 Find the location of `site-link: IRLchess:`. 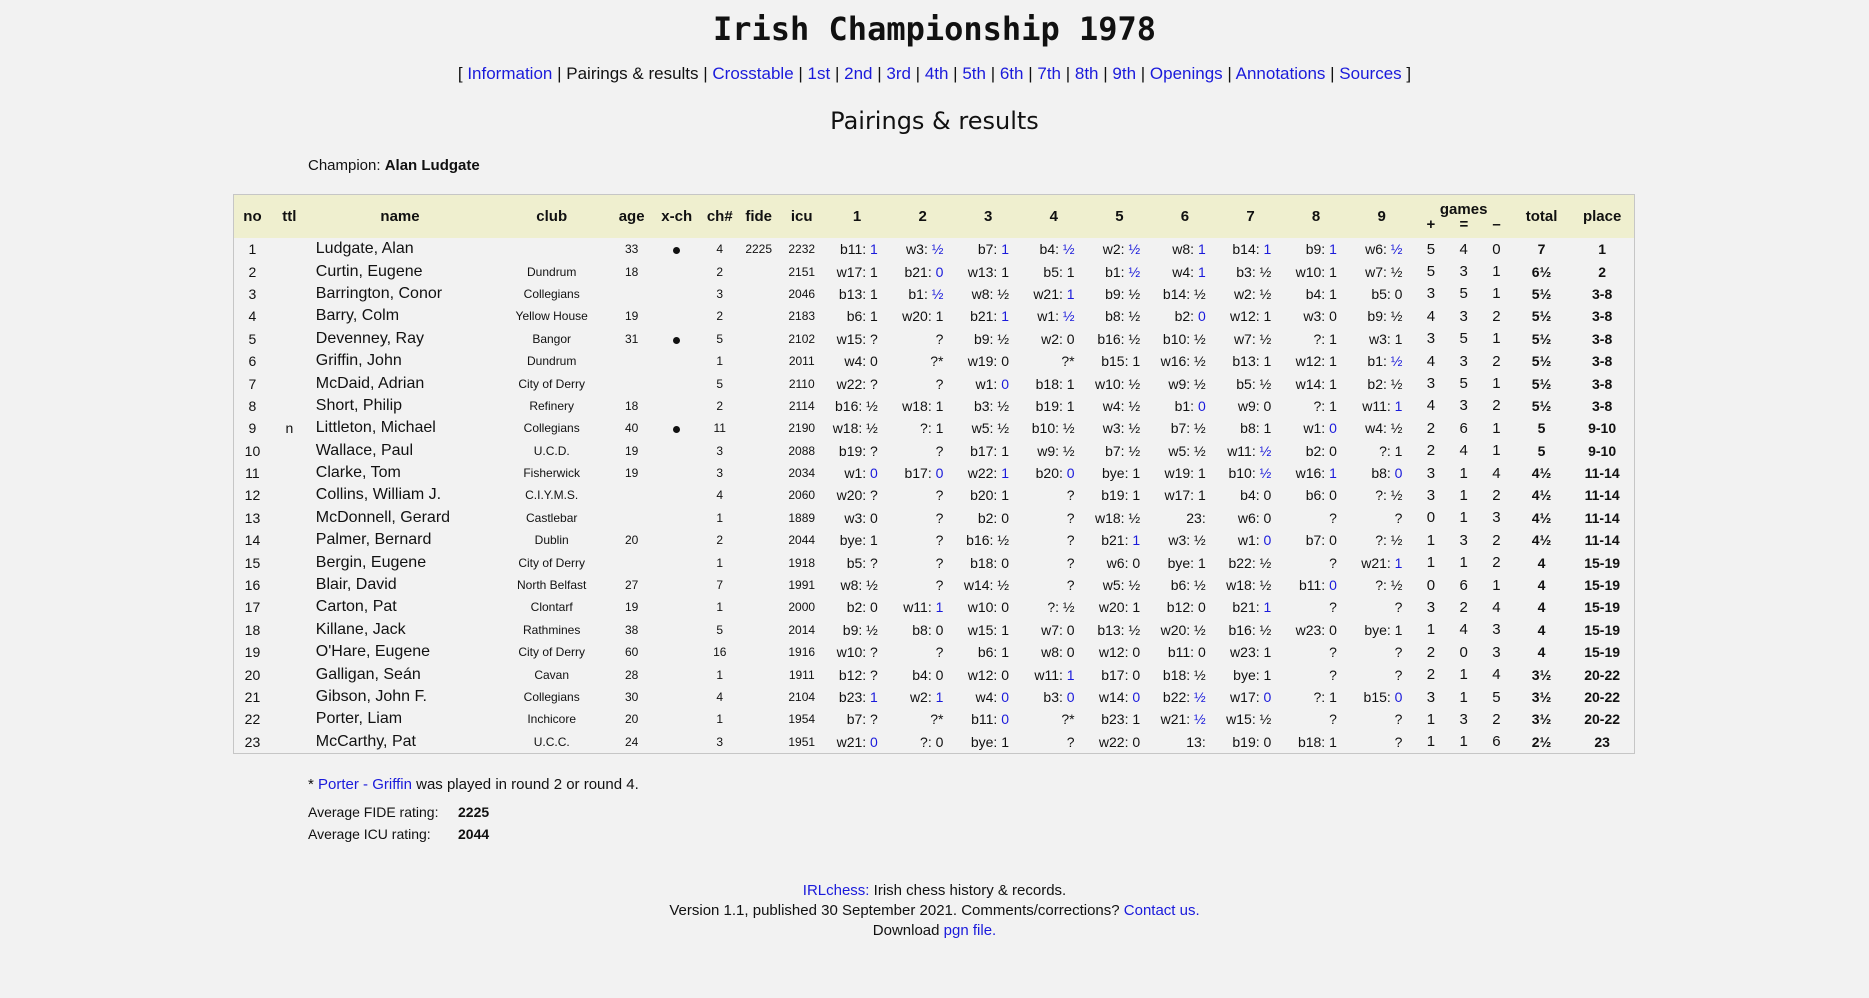

site-link: IRLchess: is located at coordinates (836, 890).